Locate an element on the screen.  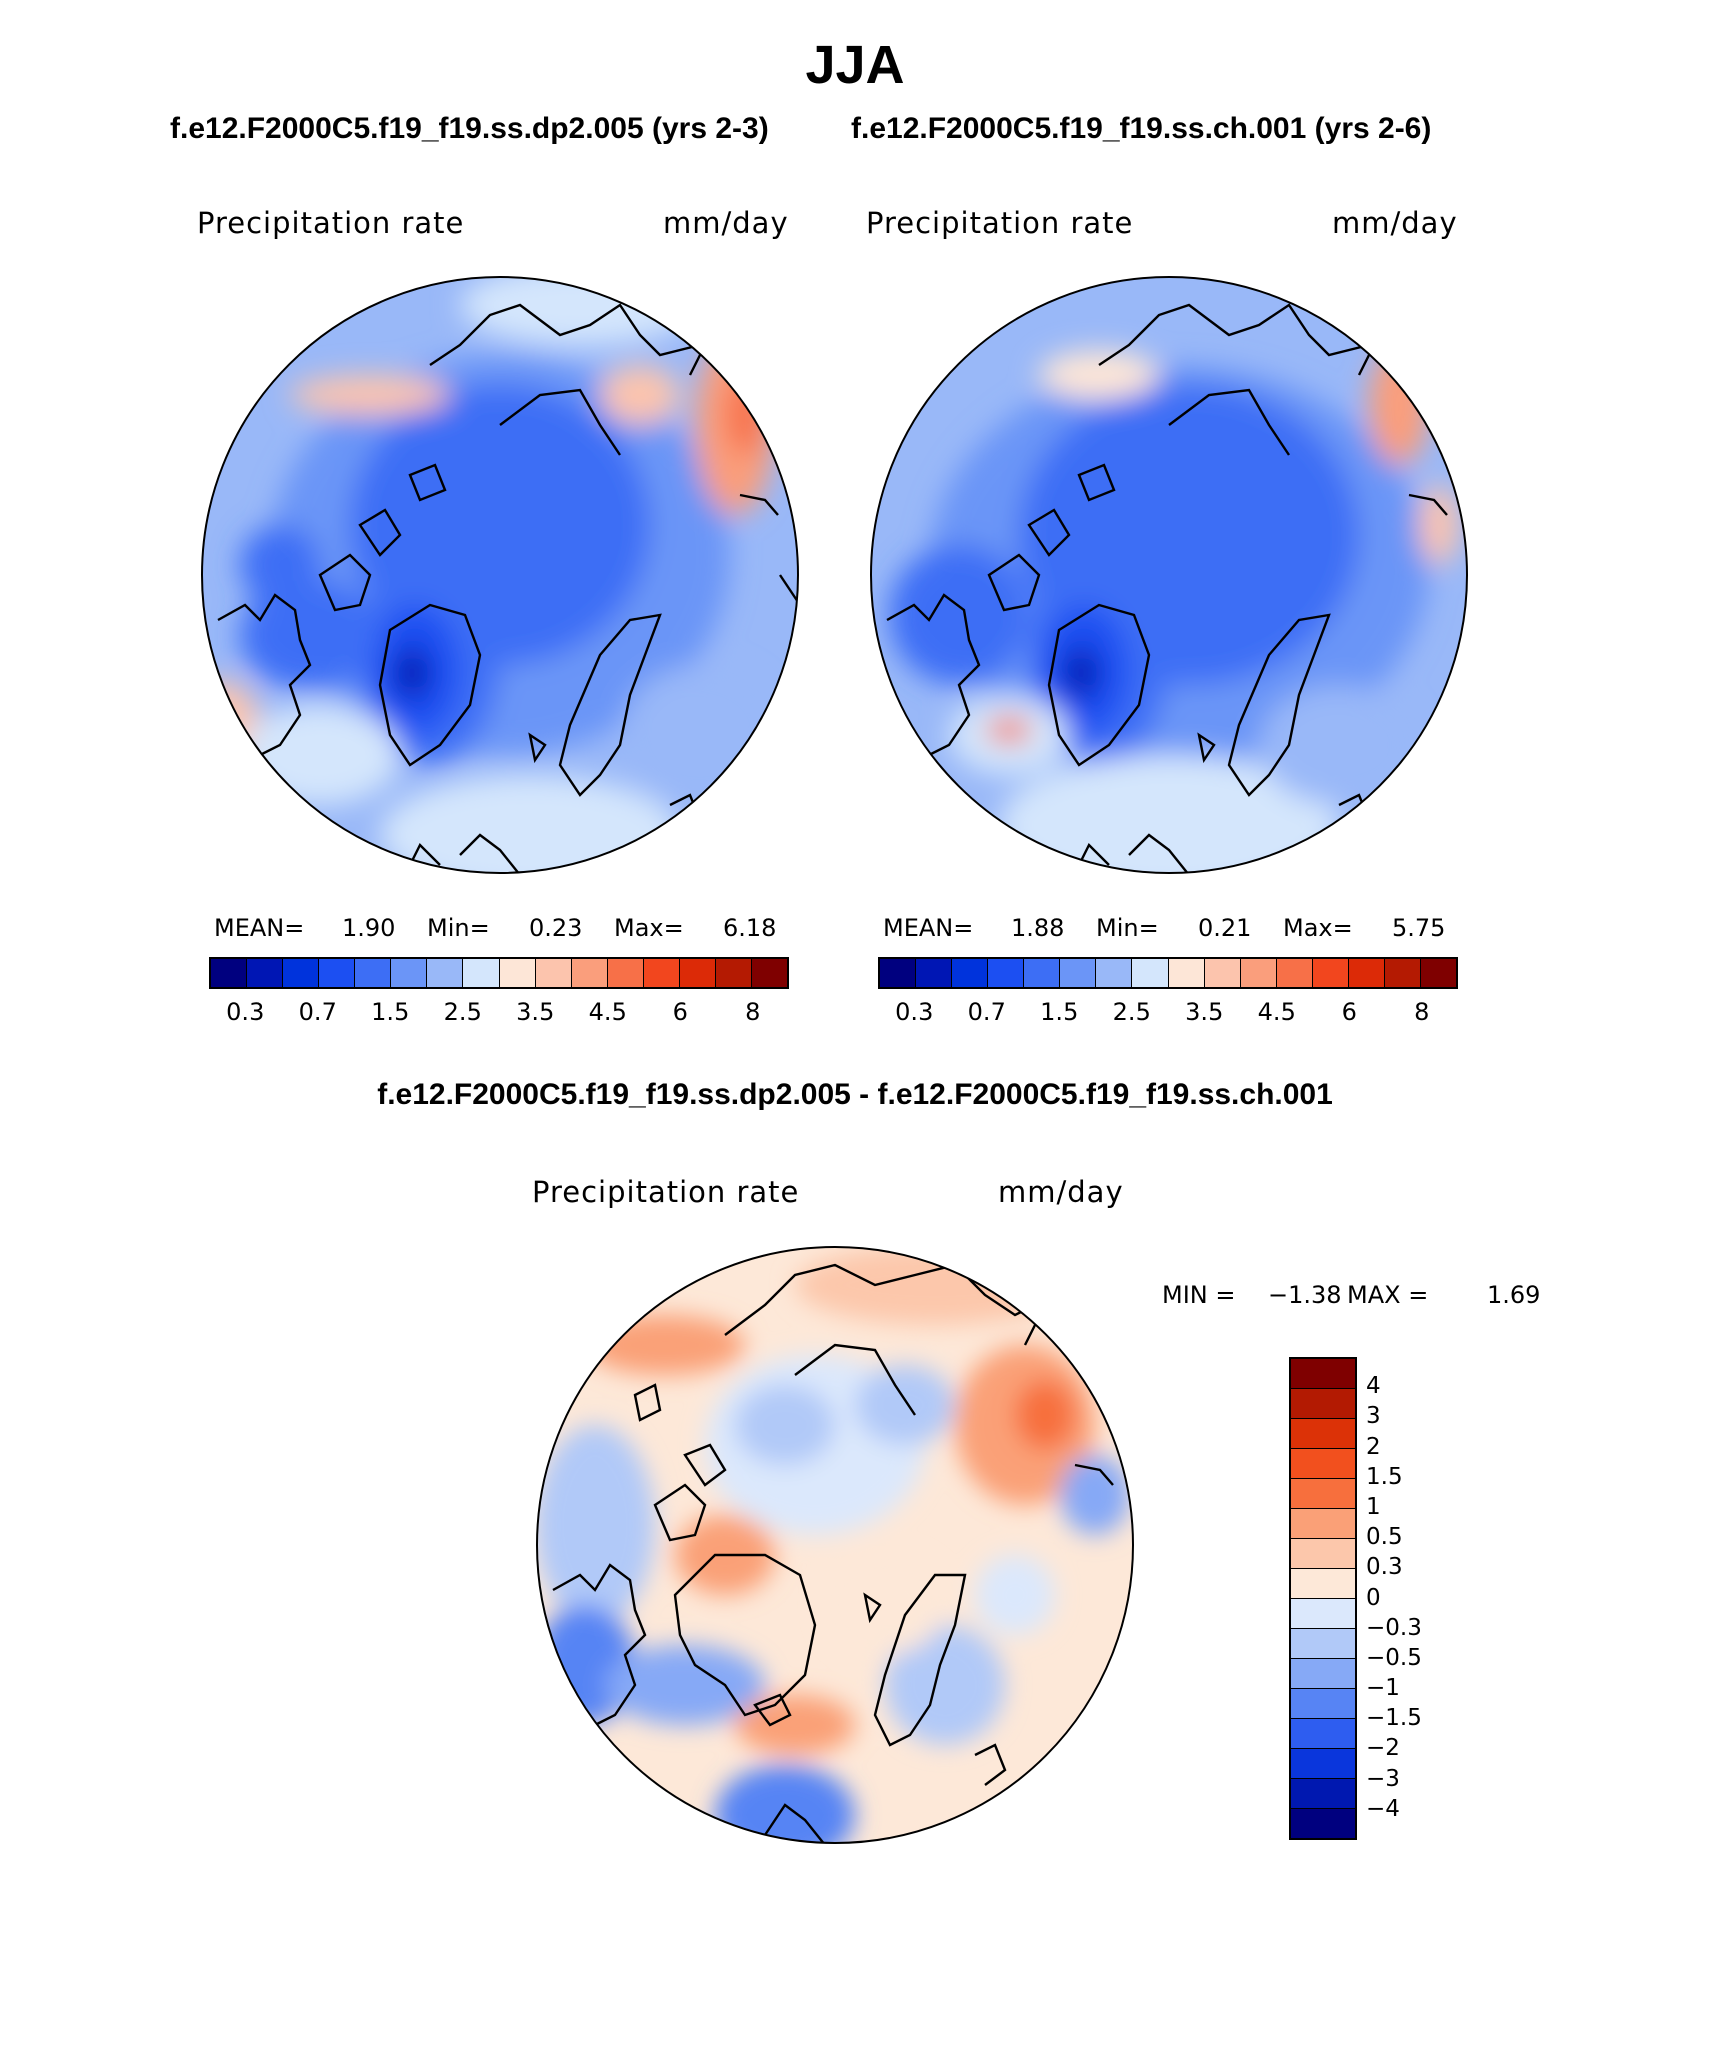
panel1-colorbar is located at coordinates (499, 973).